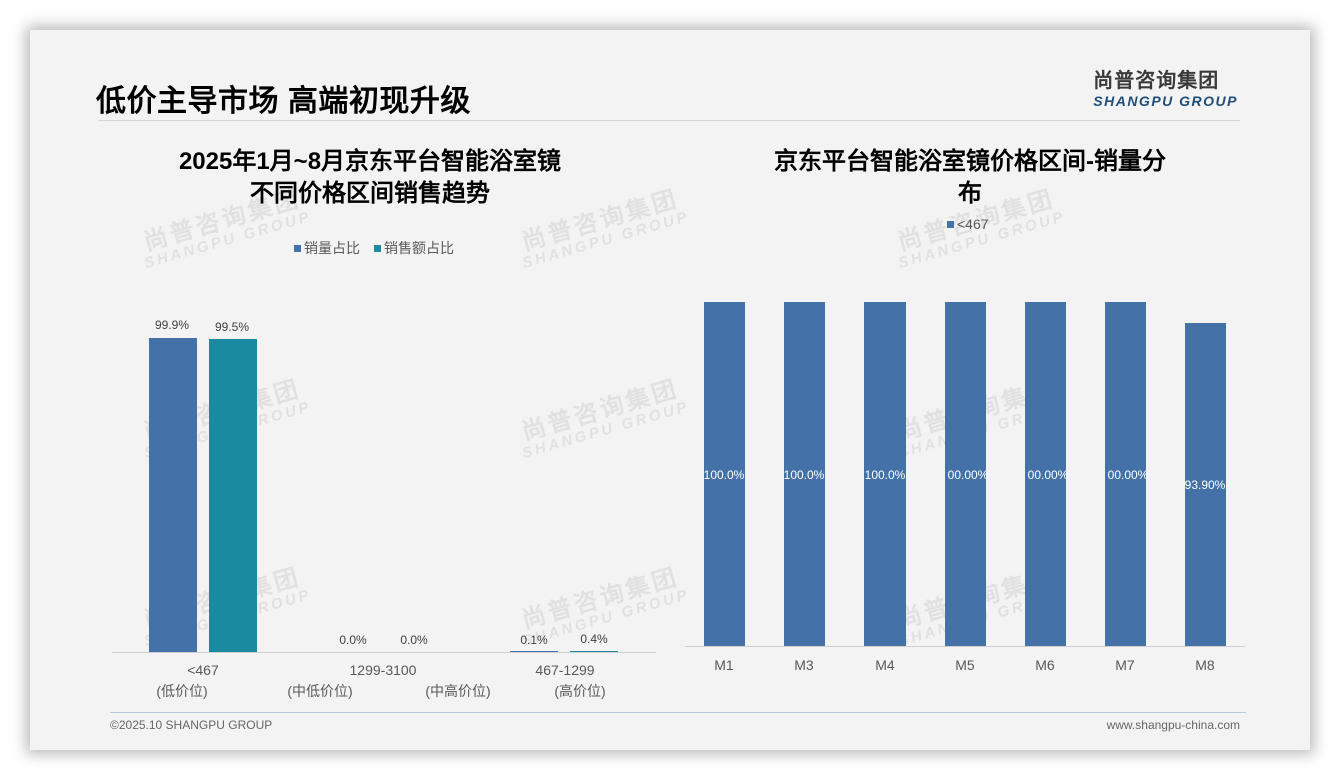  I want to click on month-label: M7, so click(1125, 665).